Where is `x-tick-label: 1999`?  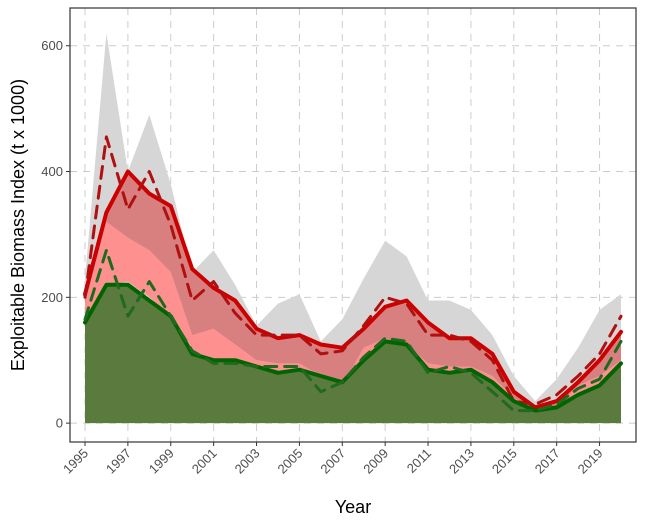
x-tick-label: 1999 is located at coordinates (161, 461).